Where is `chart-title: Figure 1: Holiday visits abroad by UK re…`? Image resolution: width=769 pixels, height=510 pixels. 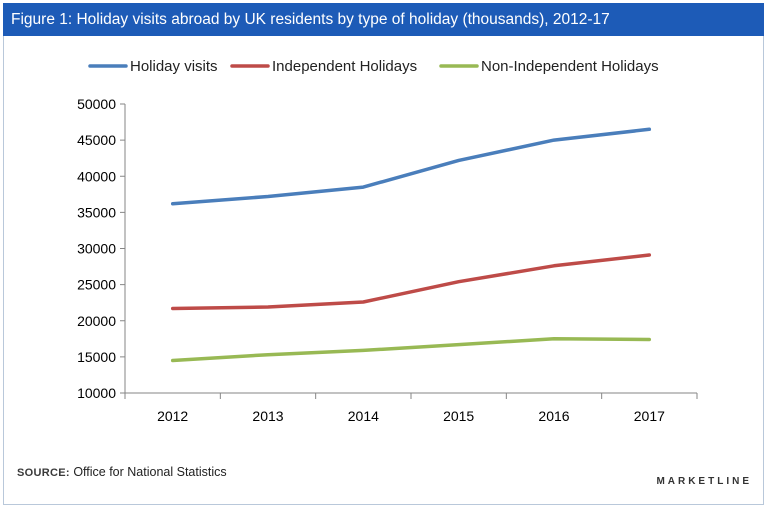 chart-title: Figure 1: Holiday visits abroad by UK re… is located at coordinates (383, 19).